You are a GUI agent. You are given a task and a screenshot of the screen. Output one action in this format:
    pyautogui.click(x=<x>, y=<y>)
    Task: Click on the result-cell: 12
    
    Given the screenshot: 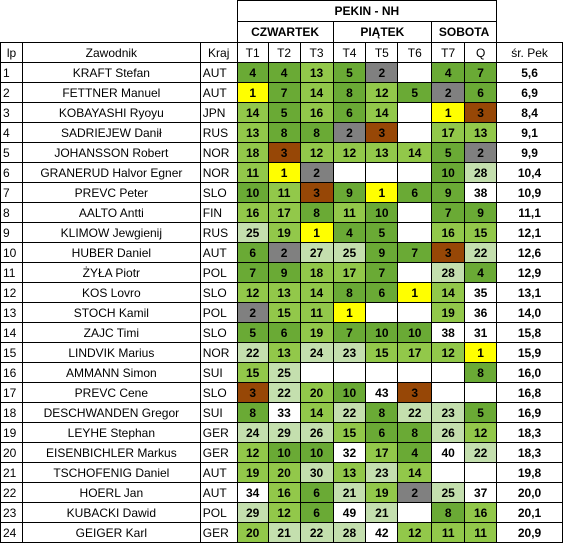 What is the action you would take?
    pyautogui.click(x=316, y=152)
    